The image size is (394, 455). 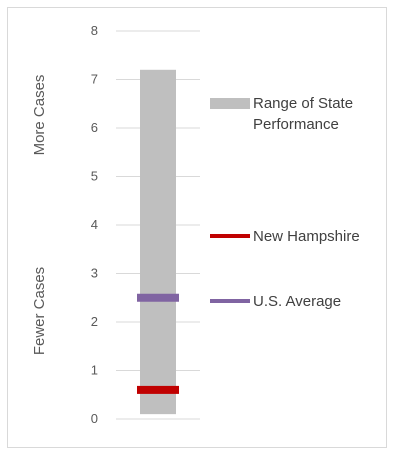 I want to click on legend-range-swatch, so click(x=230, y=103).